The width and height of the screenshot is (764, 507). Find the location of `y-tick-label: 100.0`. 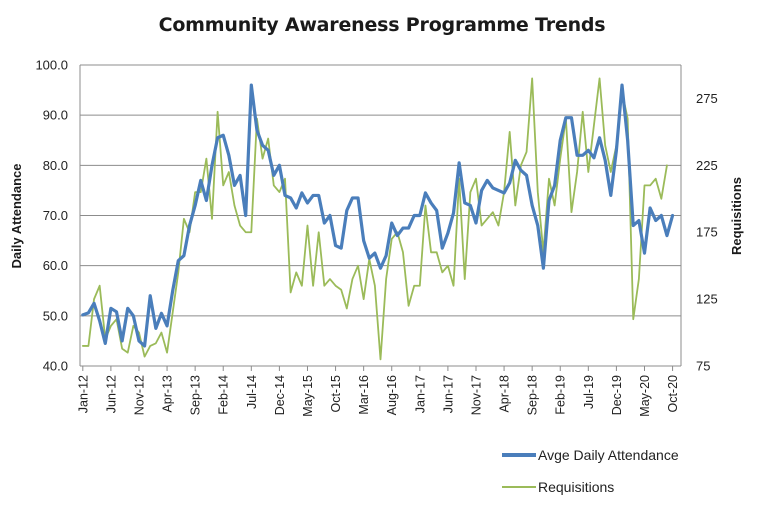

y-tick-label: 100.0 is located at coordinates (51, 65).